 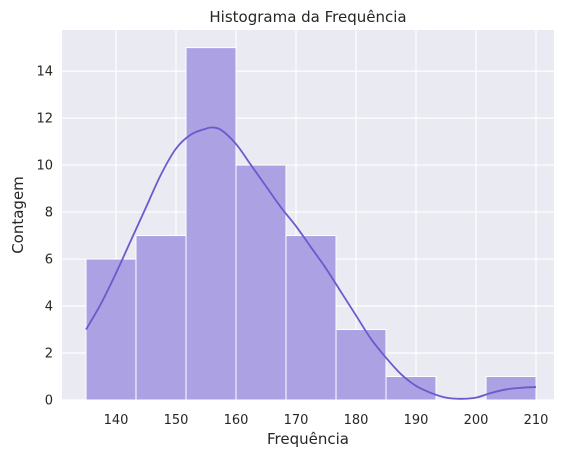 What do you see at coordinates (49, 260) in the screenshot?
I see `y-tick-label-3: 6` at bounding box center [49, 260].